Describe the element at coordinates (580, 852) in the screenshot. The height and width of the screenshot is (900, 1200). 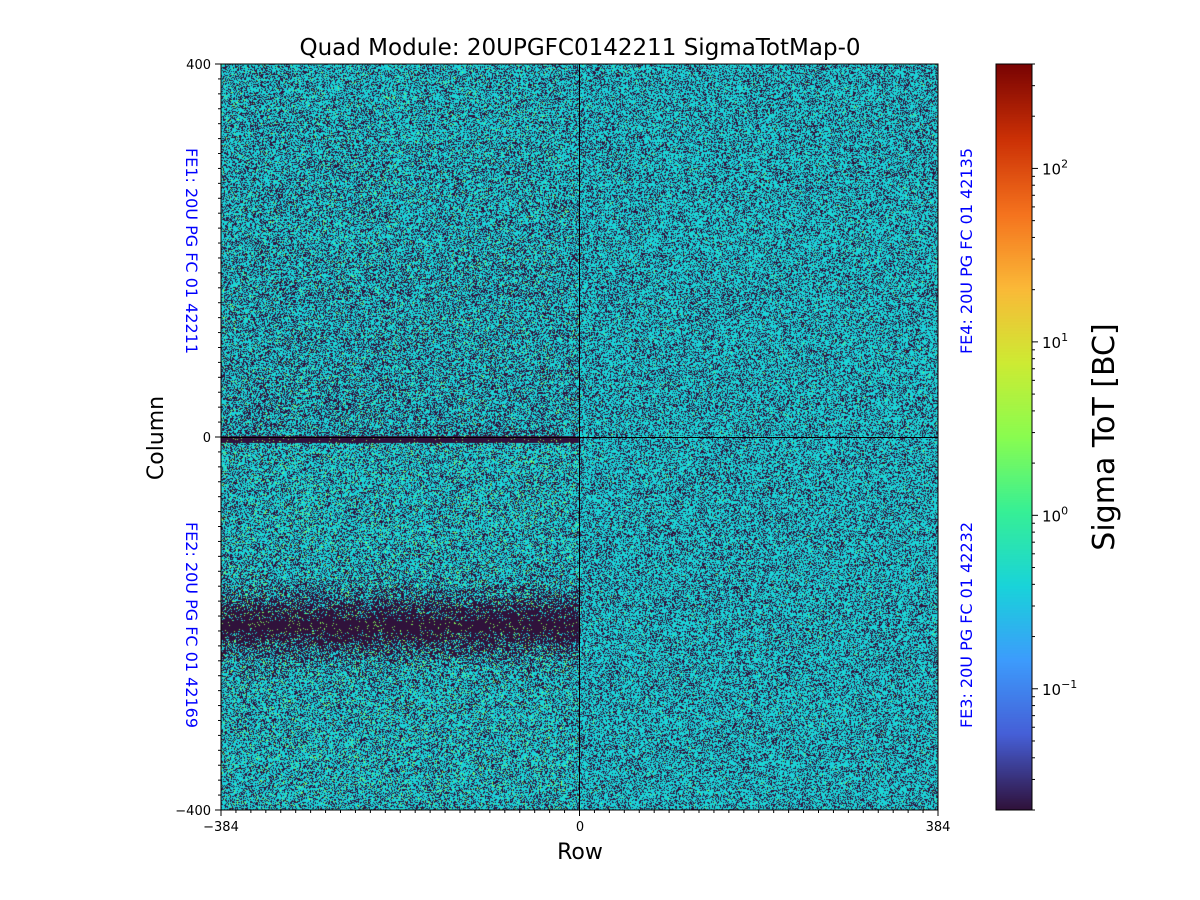
I see `x-axis-label: Row` at that location.